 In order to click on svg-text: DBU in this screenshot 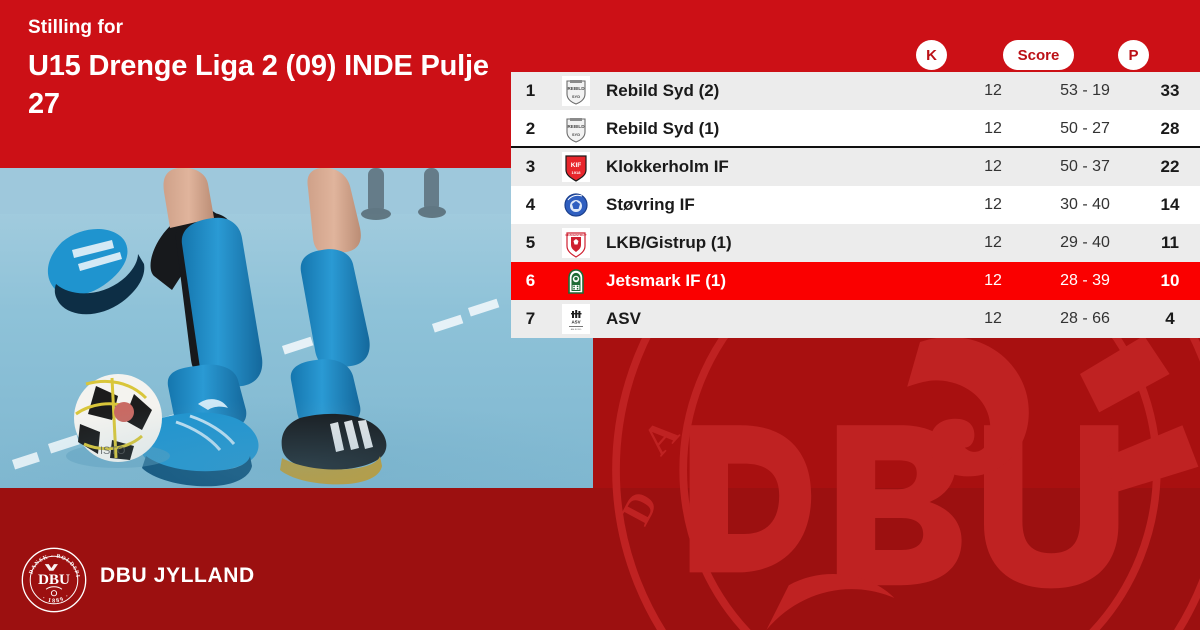, I will do `click(54, 579)`.